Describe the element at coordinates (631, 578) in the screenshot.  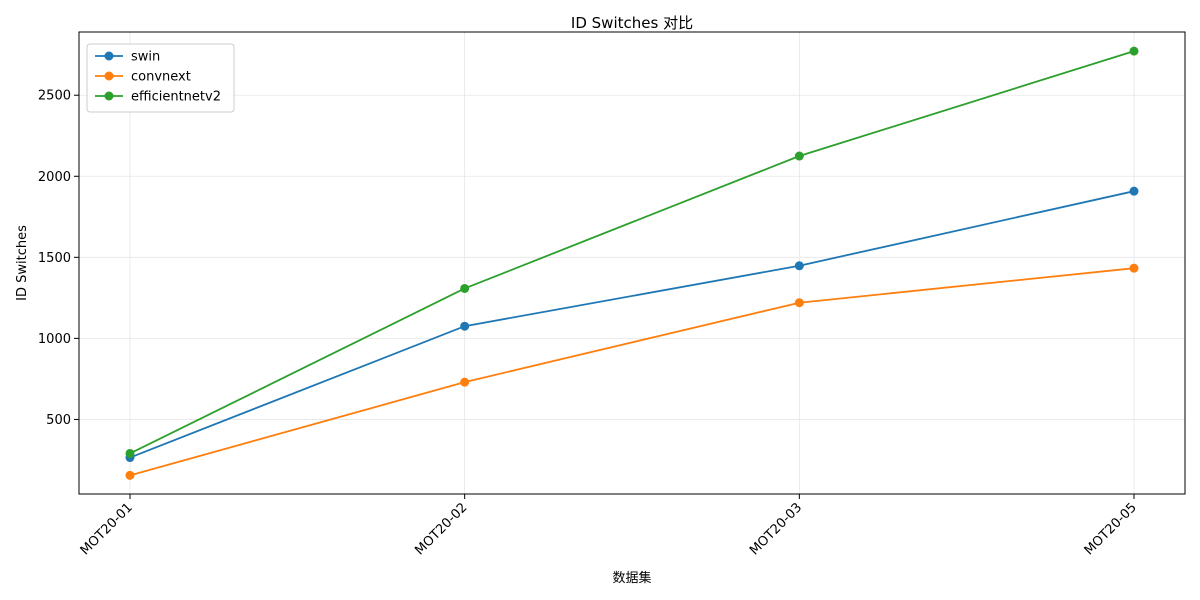
I see `x-axis-label: 数据集` at that location.